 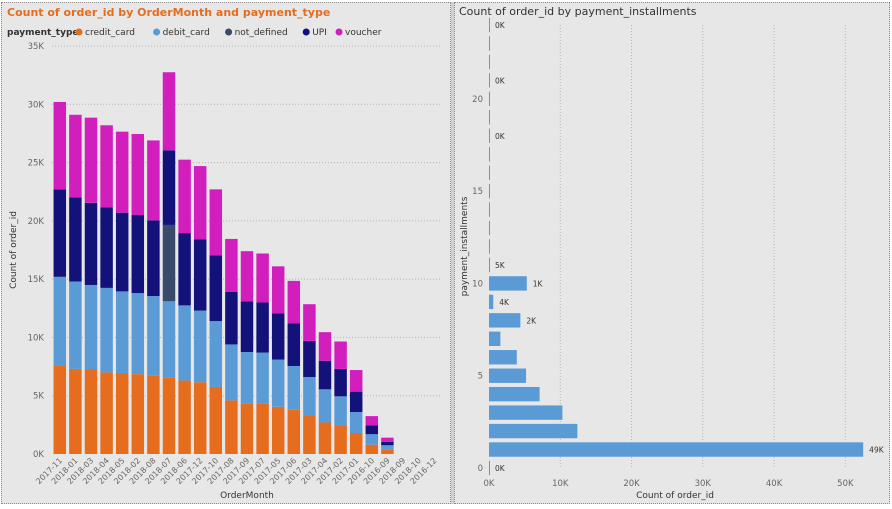 What do you see at coordinates (480, 469) in the screenshot?
I see `y-tick-label: 0` at bounding box center [480, 469].